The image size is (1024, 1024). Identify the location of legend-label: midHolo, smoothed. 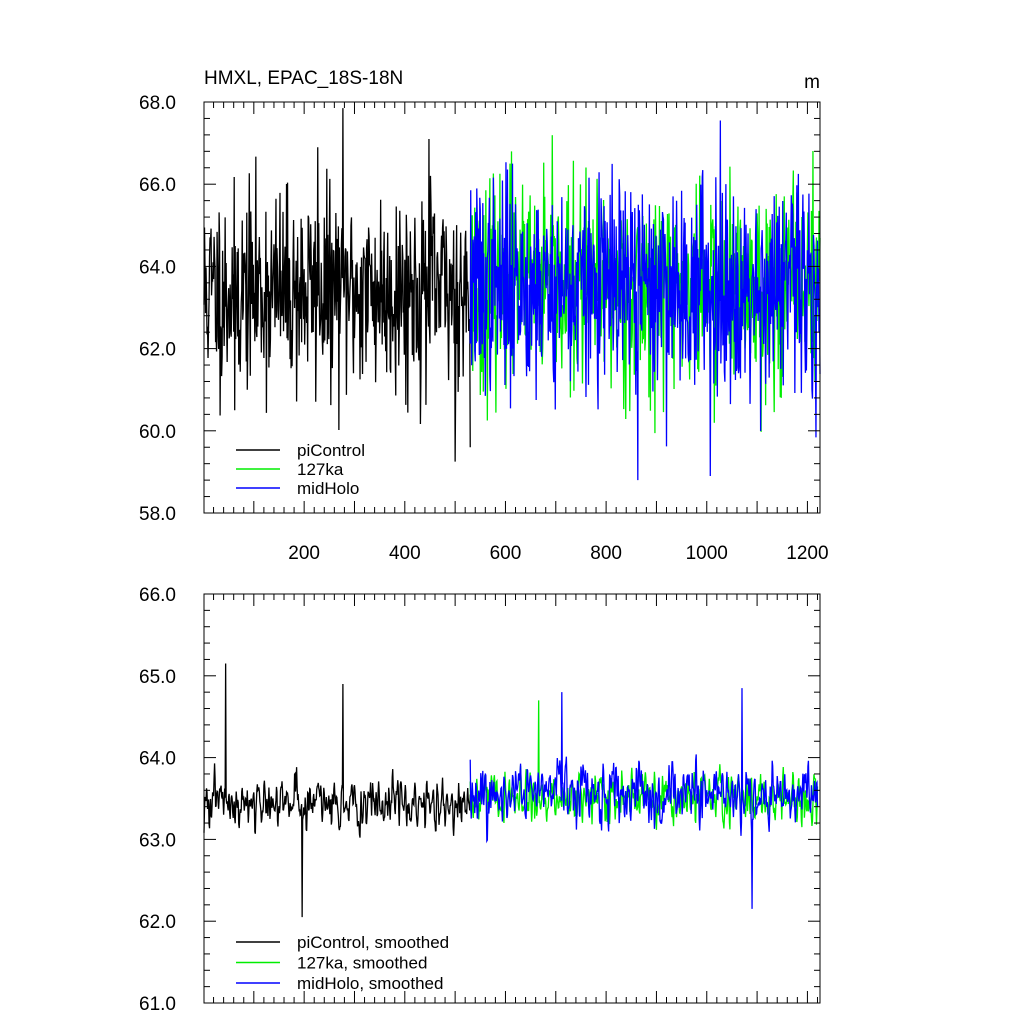
(370, 983).